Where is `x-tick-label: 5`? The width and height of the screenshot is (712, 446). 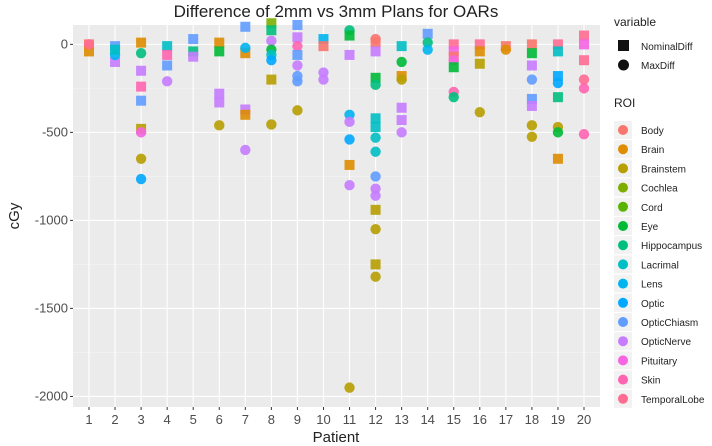 x-tick-label: 5 is located at coordinates (193, 419).